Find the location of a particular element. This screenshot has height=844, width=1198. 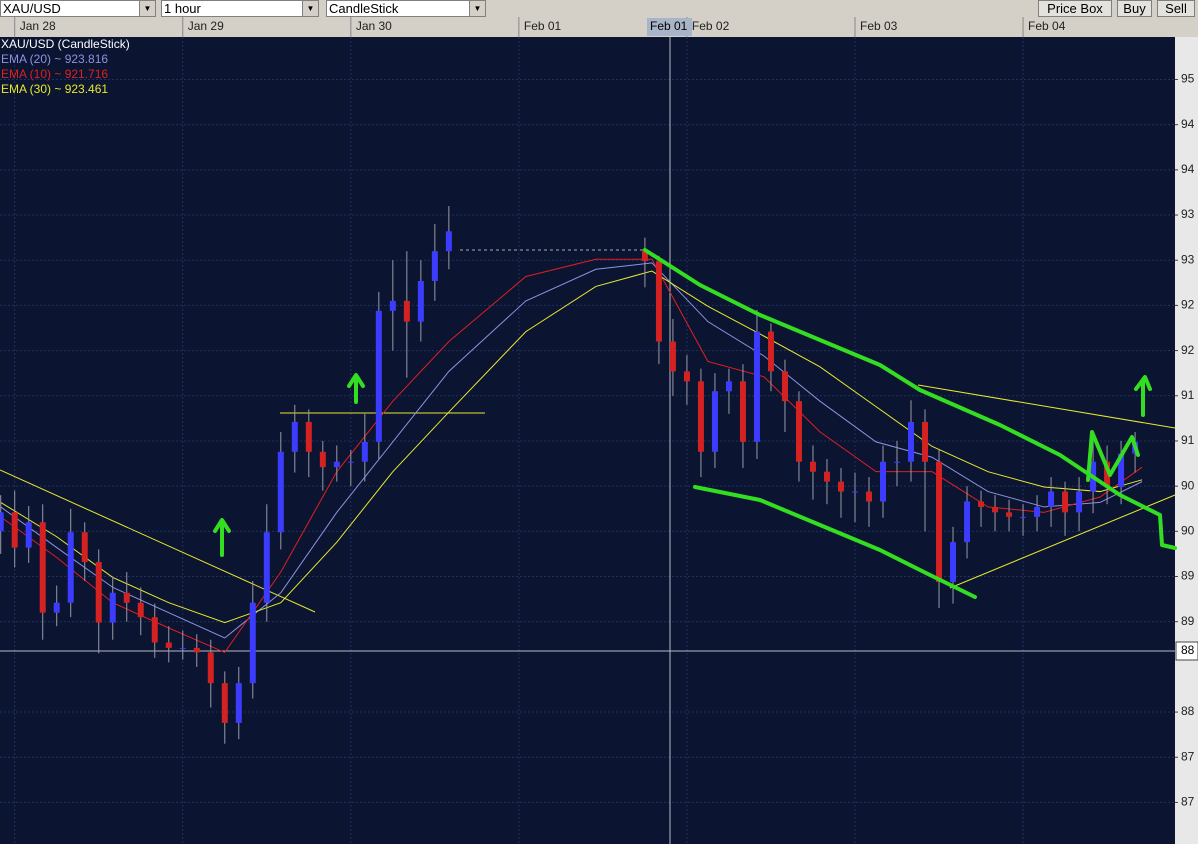

buy-button: Buy is located at coordinates (1134, 8).